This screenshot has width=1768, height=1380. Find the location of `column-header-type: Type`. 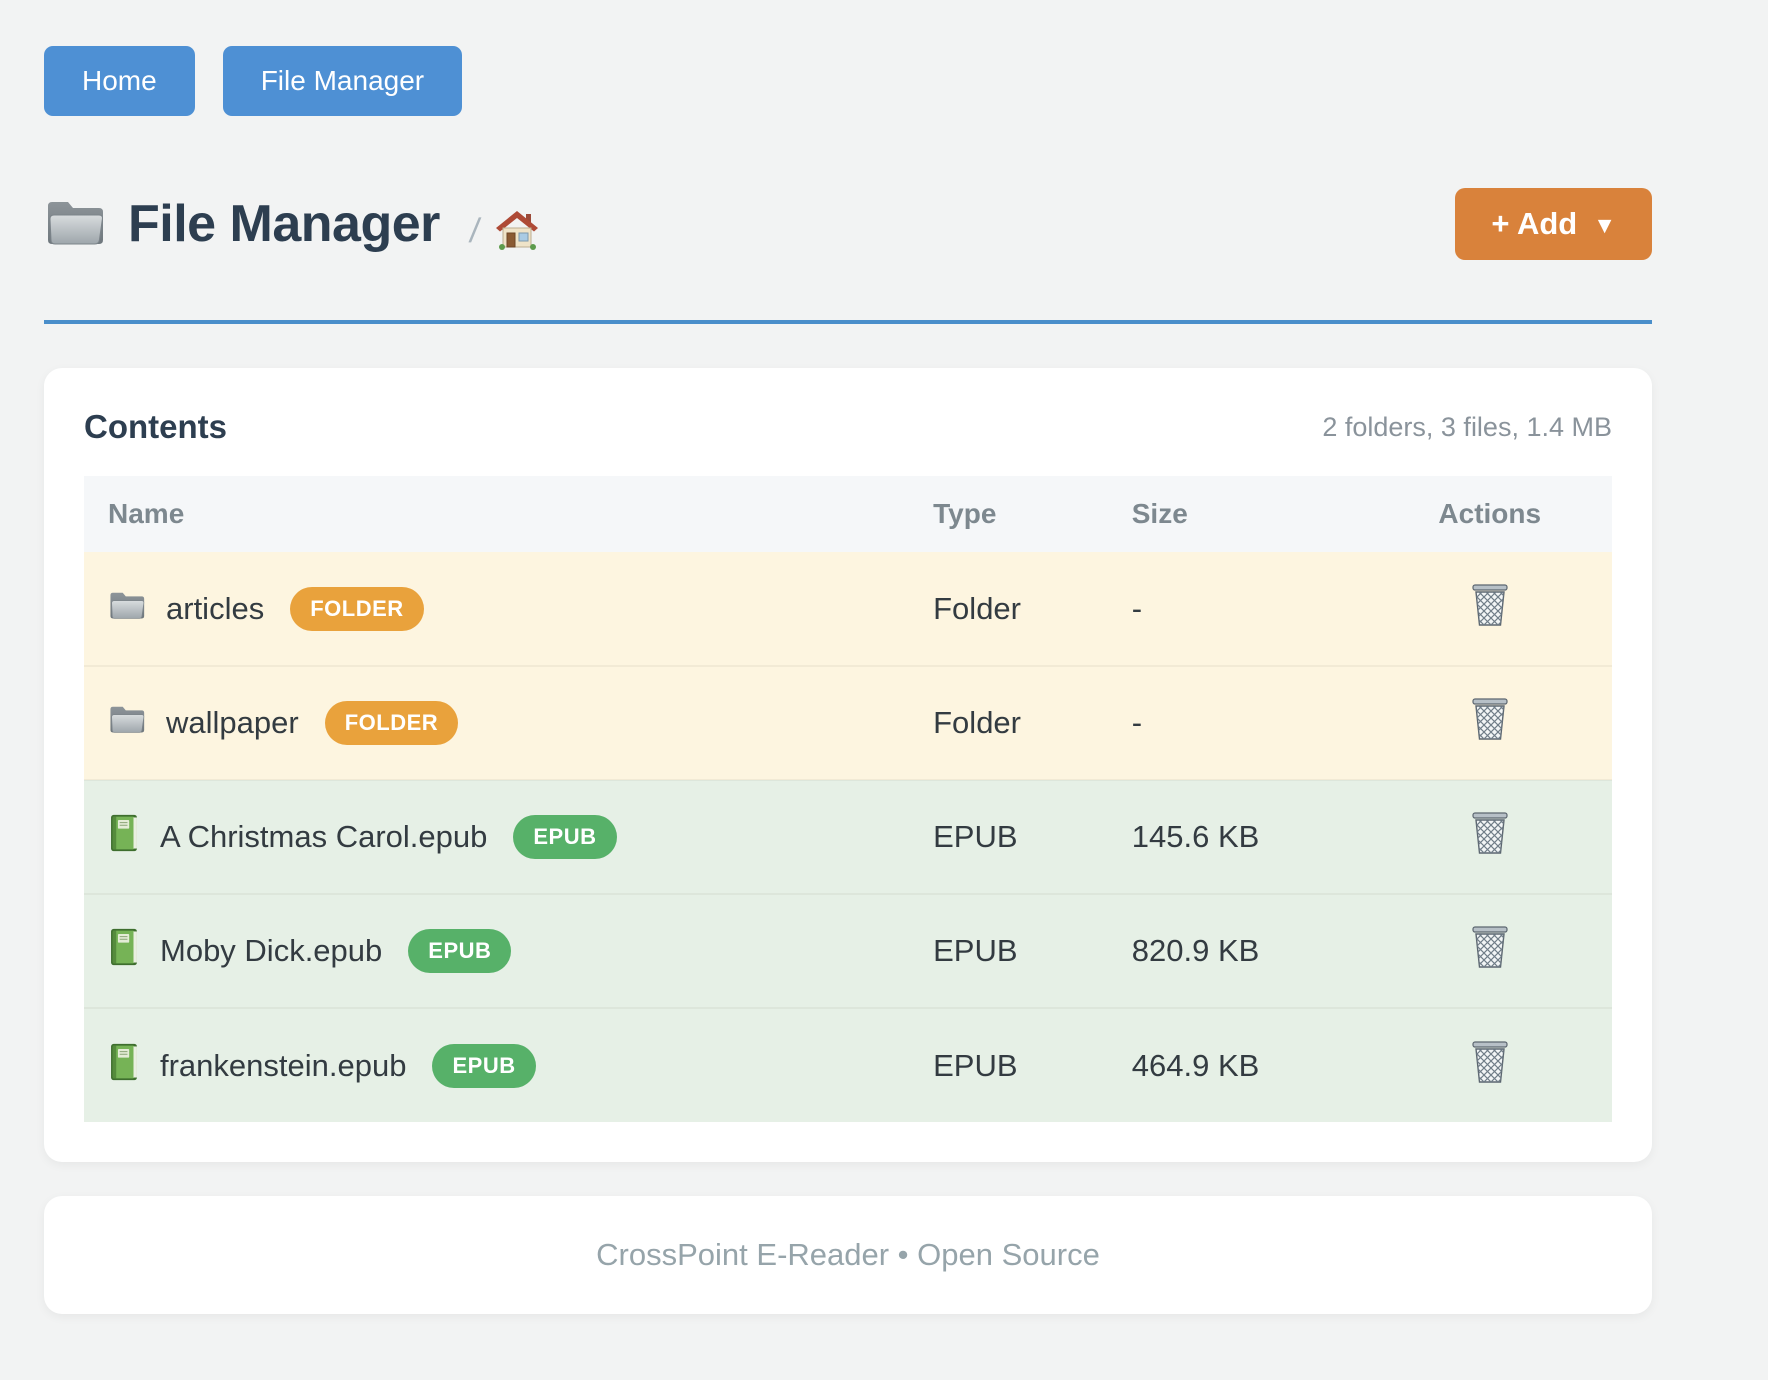

column-header-type: Type is located at coordinates (1008, 514).